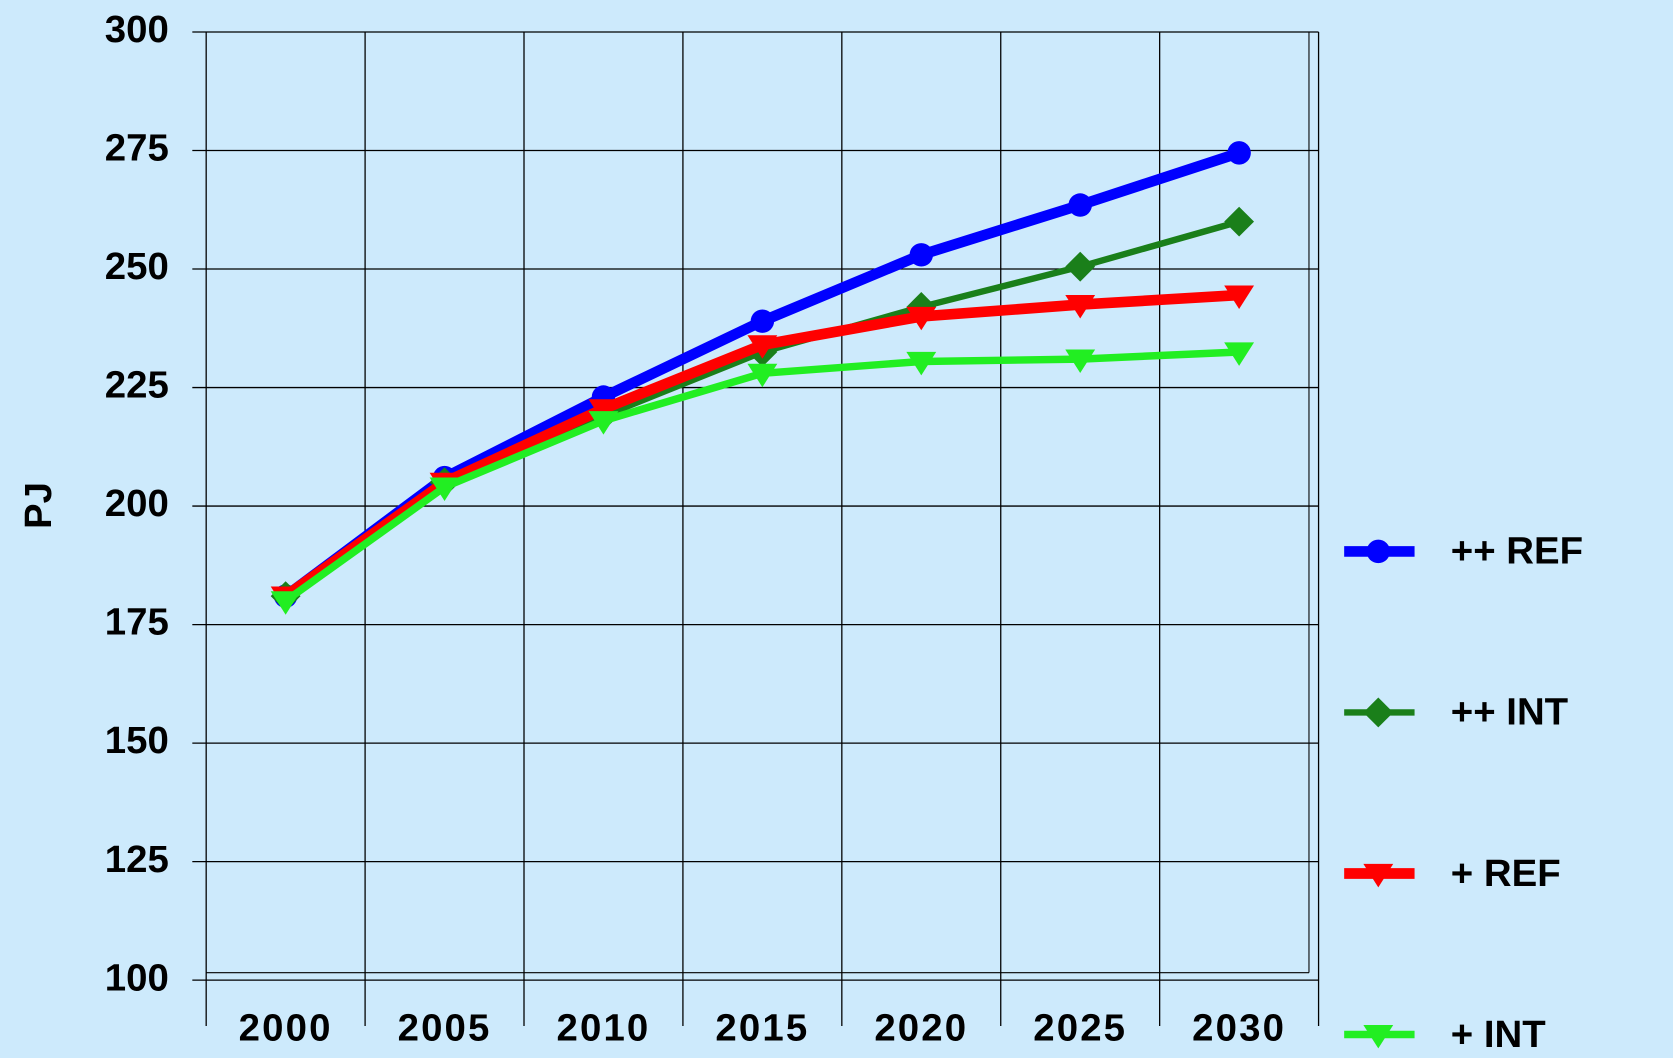 This screenshot has height=1058, width=1673. What do you see at coordinates (445, 1027) in the screenshot?
I see `x-tick-label: 2005` at bounding box center [445, 1027].